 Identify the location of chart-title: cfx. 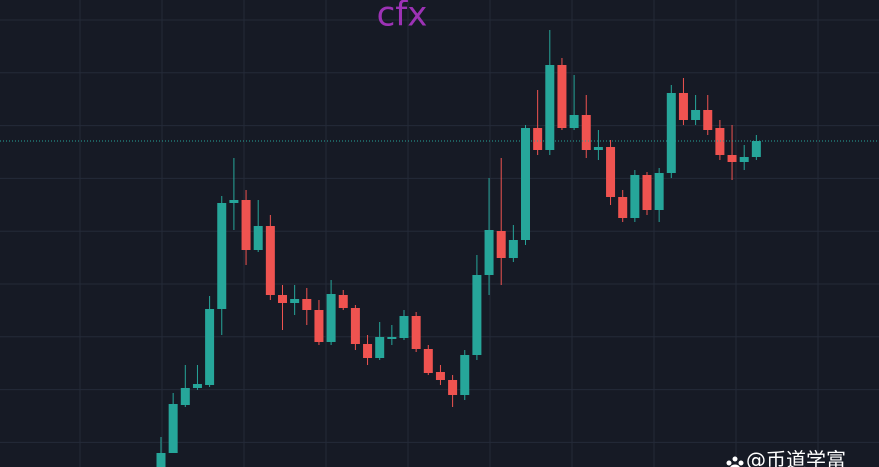
(402, 17).